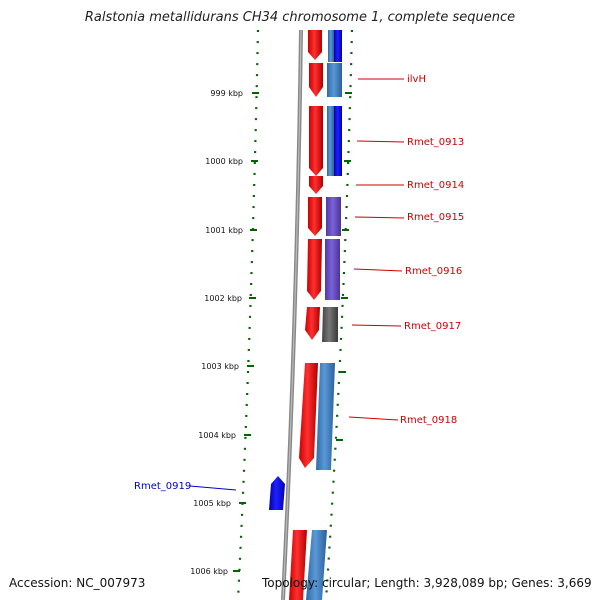 This screenshot has width=600, height=600. What do you see at coordinates (292, 314) in the screenshot?
I see `chromosome-backbone` at bounding box center [292, 314].